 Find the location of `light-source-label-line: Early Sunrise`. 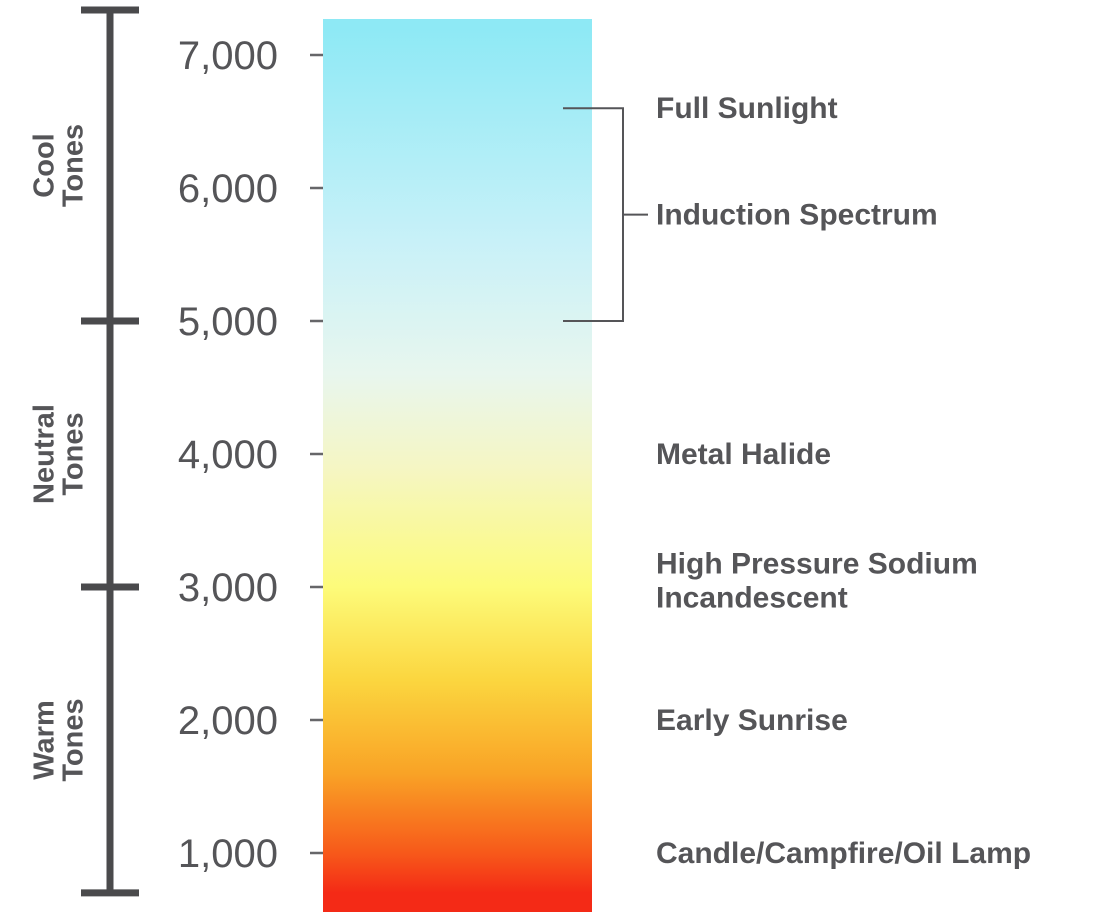

light-source-label-line: Early Sunrise is located at coordinates (752, 720).